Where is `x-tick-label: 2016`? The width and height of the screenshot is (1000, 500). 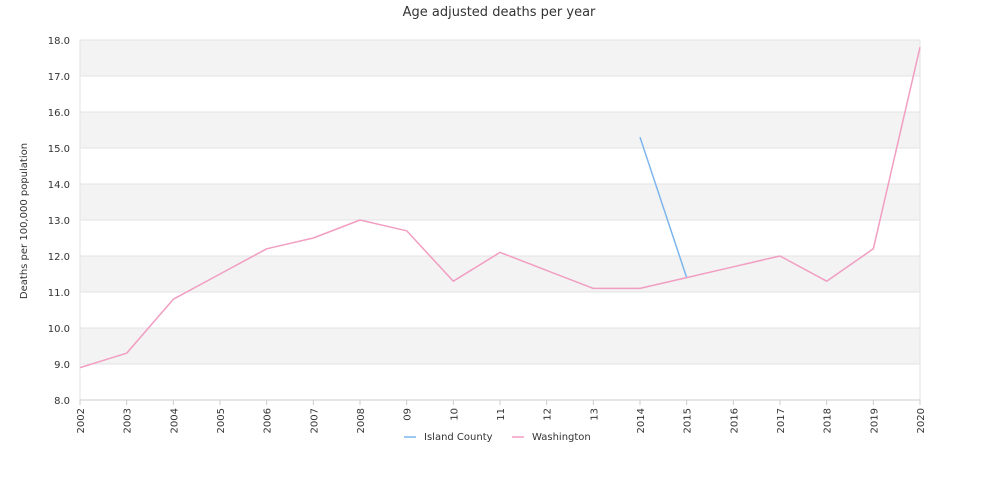 x-tick-label: 2016 is located at coordinates (734, 420).